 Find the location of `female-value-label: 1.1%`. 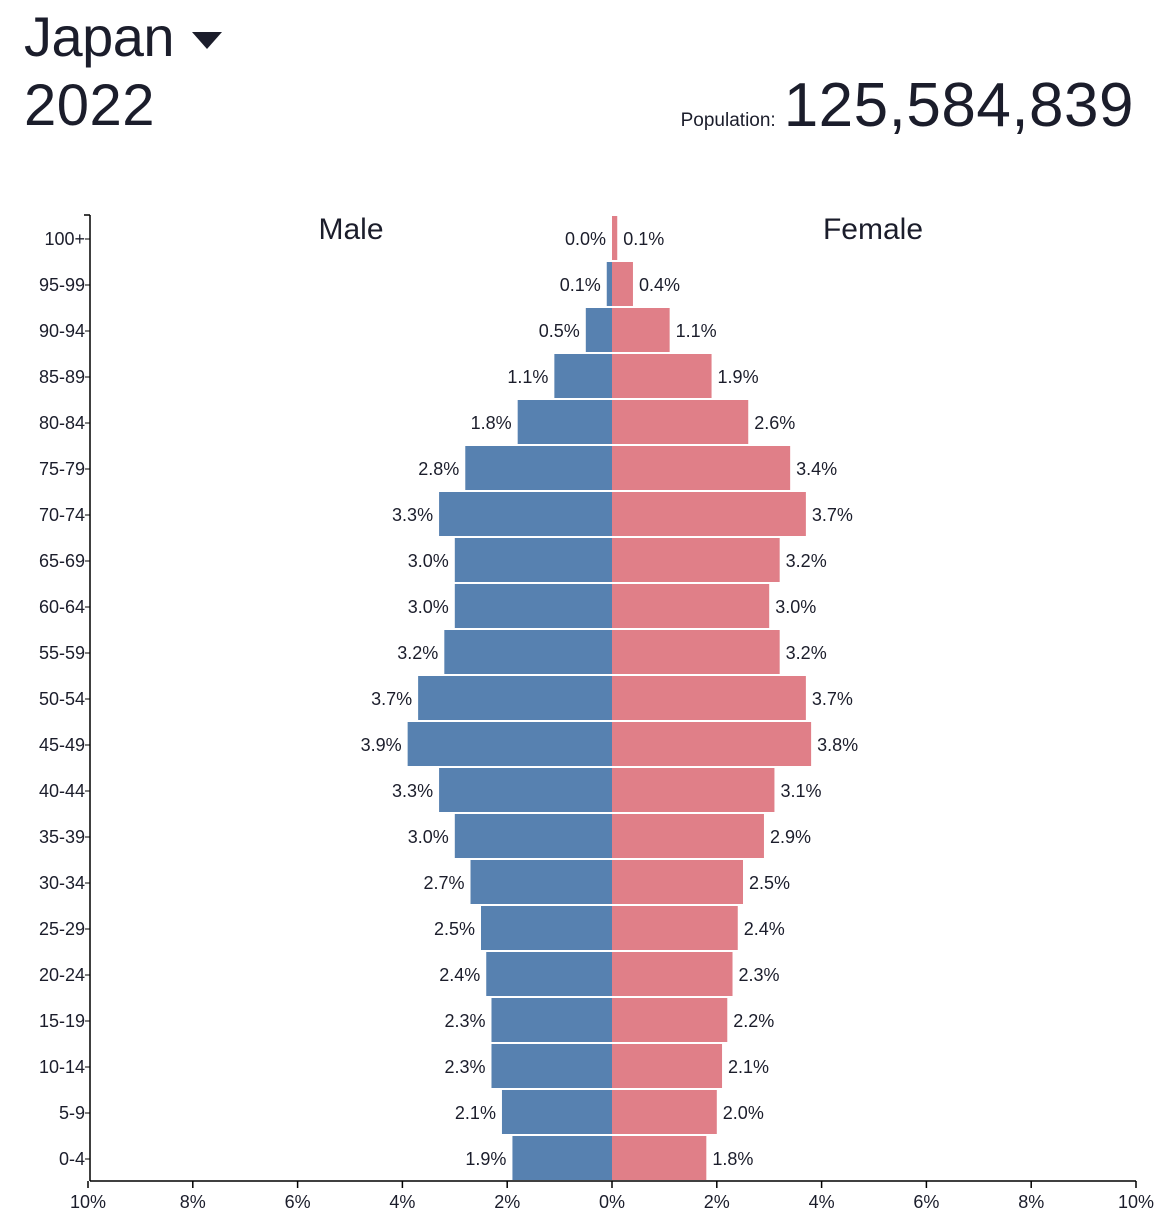

female-value-label: 1.1% is located at coordinates (696, 331).